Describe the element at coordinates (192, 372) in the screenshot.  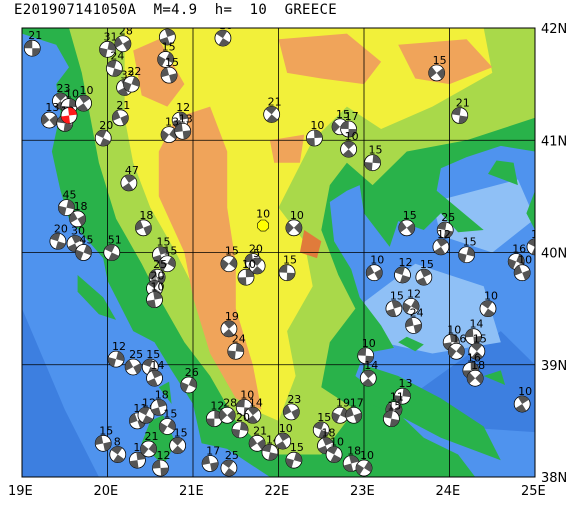
I see `depth-label: 26` at that location.